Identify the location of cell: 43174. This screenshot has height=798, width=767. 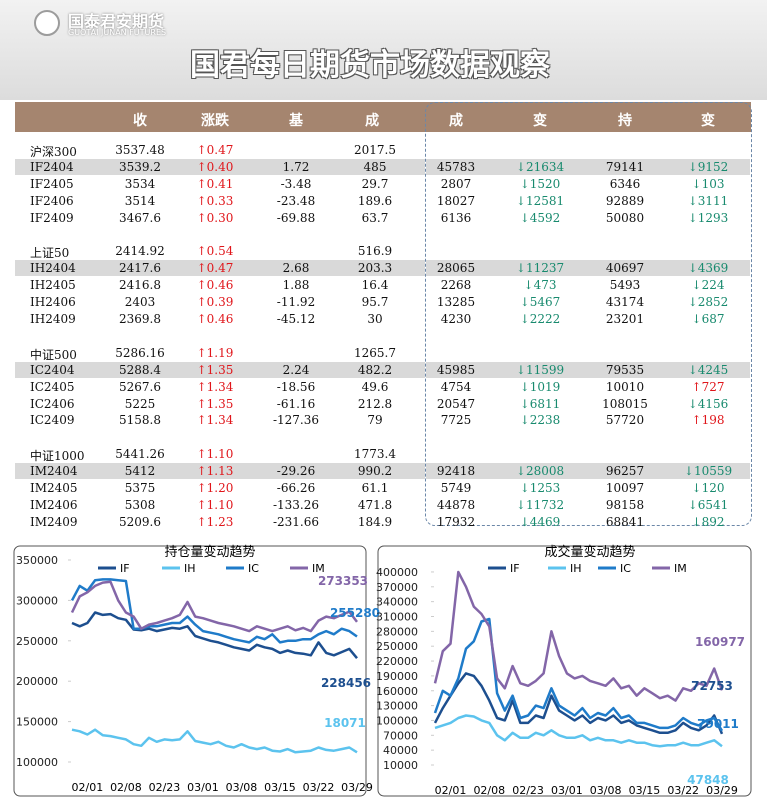
(625, 302).